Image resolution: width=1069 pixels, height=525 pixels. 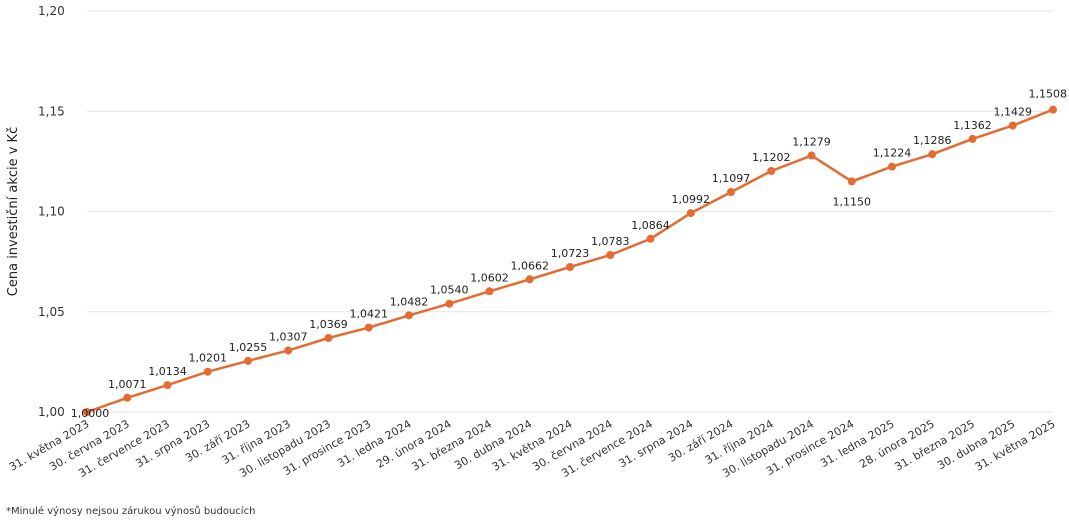 What do you see at coordinates (932, 140) in the screenshot?
I see `data-label: 1,1286` at bounding box center [932, 140].